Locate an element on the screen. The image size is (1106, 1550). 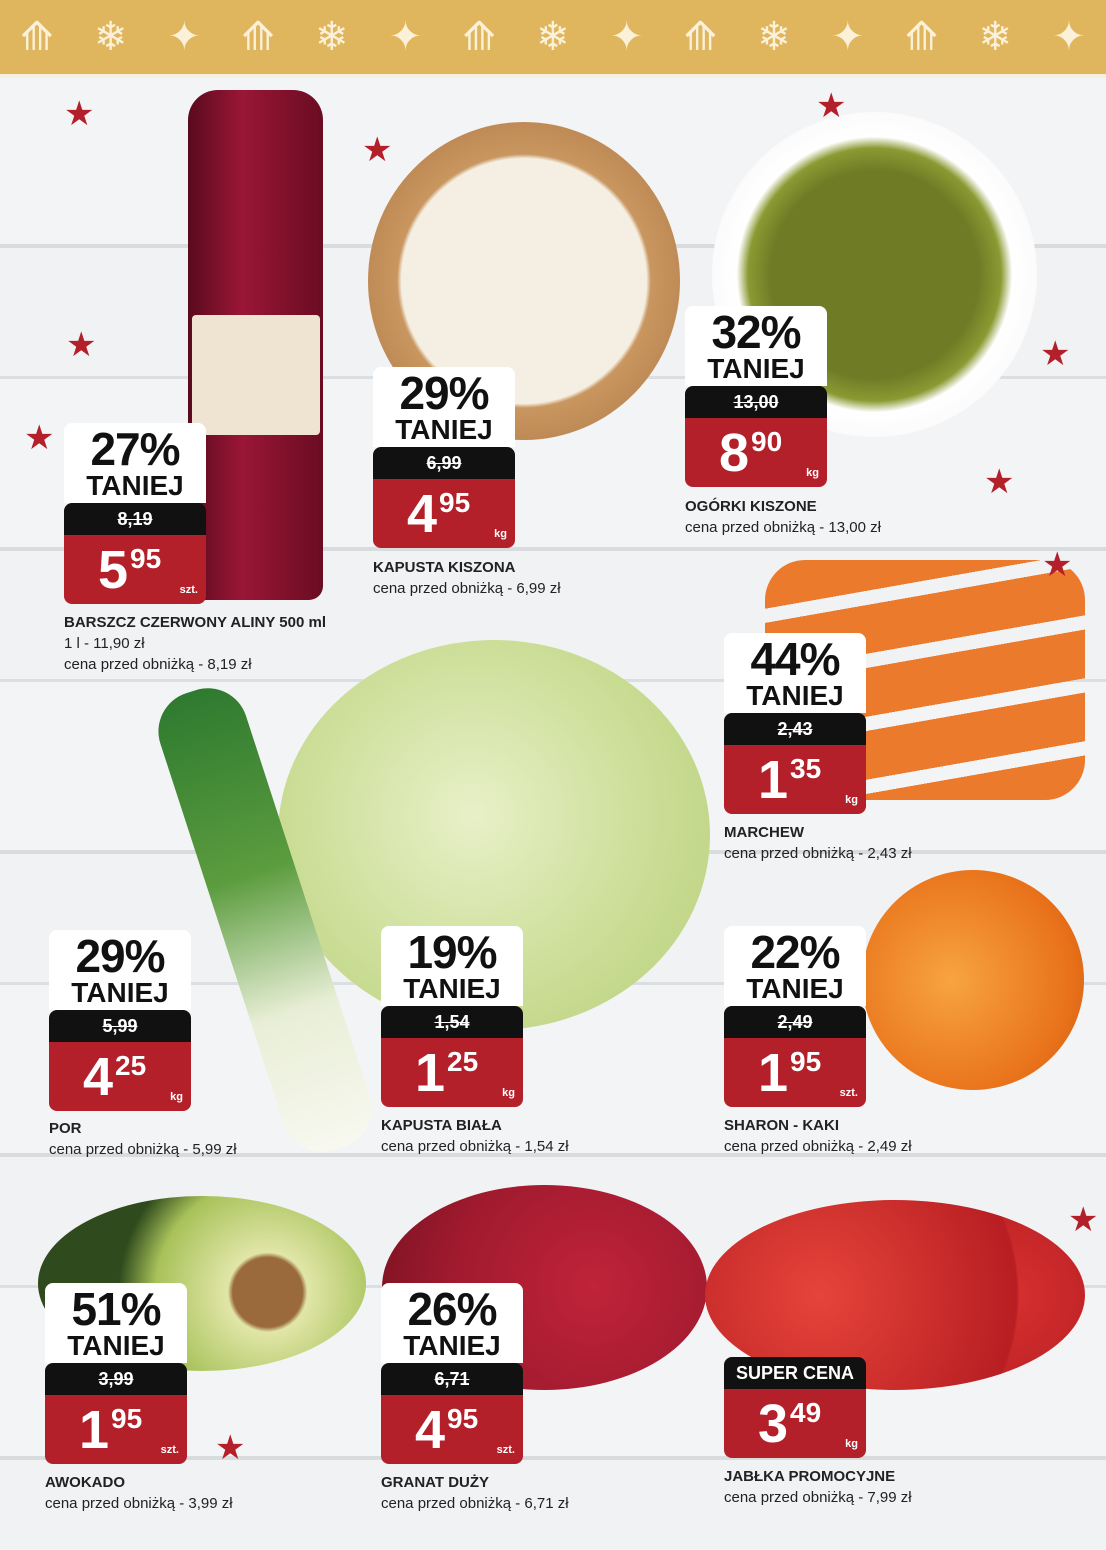
old-price-value: 6,99 is located at coordinates (444, 463).